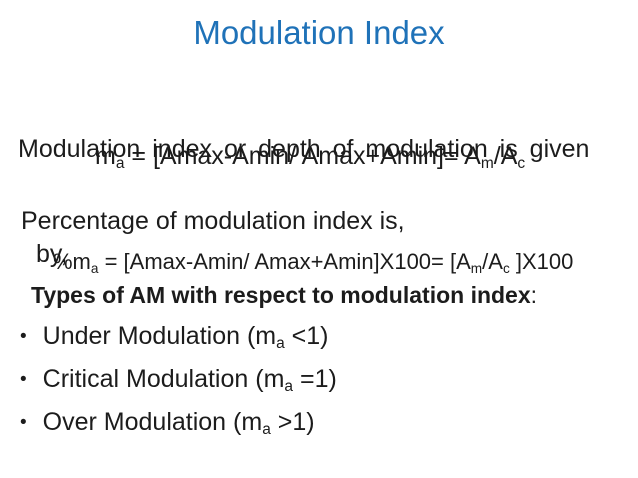  Describe the element at coordinates (152, 422) in the screenshot. I see `bullet-text-pre: Over Modulation (m` at that location.